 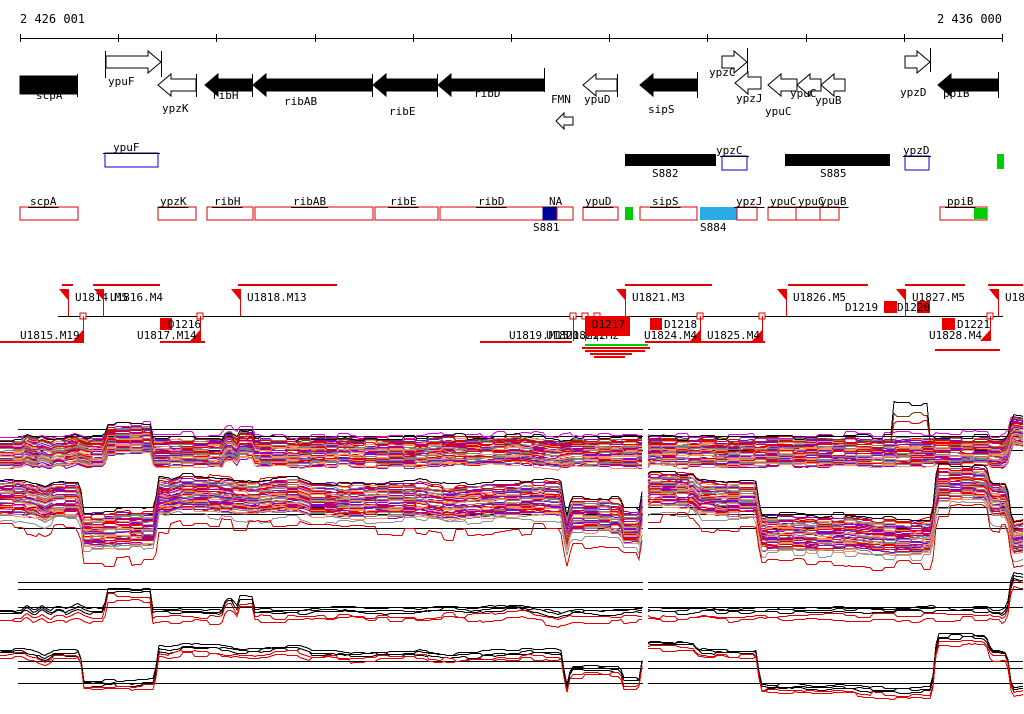 I want to click on gene-box-ribAB, so click(x=314, y=213).